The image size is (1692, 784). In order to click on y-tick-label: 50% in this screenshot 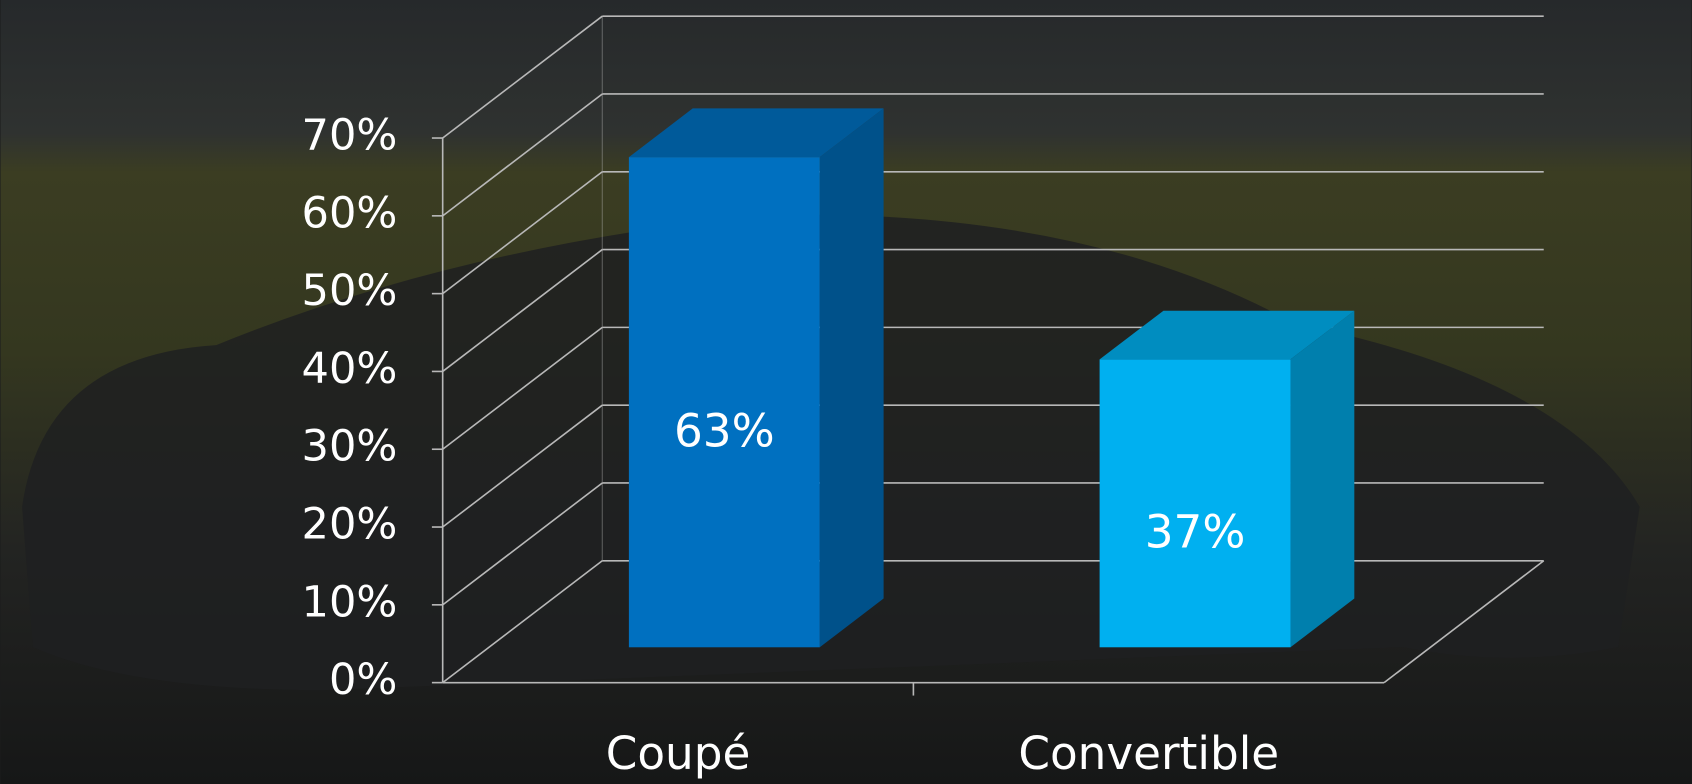, I will do `click(350, 291)`.